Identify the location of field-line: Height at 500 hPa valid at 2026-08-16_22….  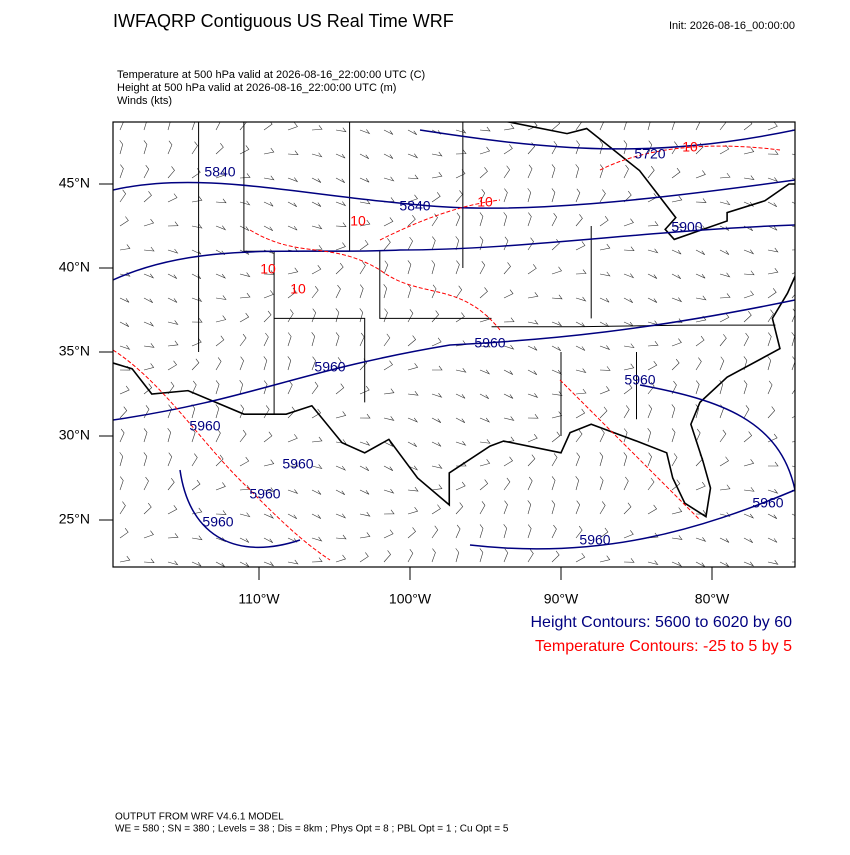
(256, 88).